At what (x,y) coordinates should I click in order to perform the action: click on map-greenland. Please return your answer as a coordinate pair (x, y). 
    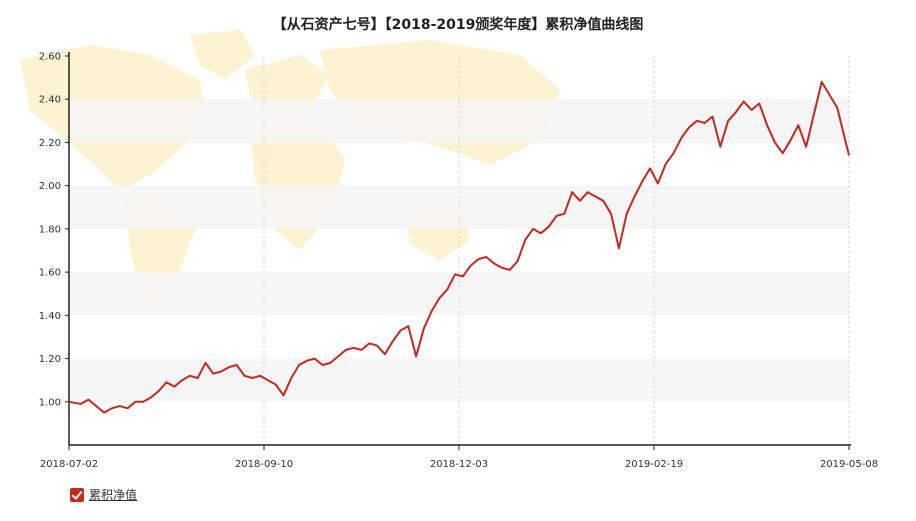
    Looking at the image, I should click on (222, 55).